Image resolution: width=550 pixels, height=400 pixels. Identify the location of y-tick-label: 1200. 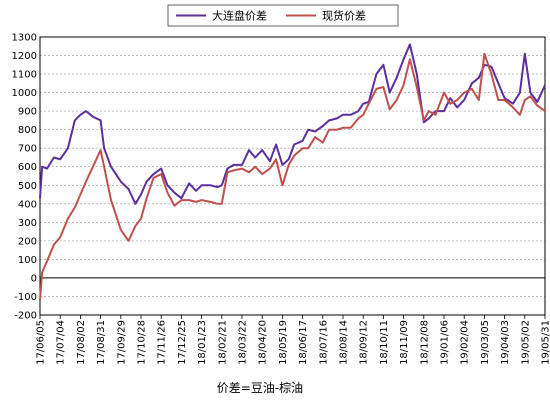
(24, 56).